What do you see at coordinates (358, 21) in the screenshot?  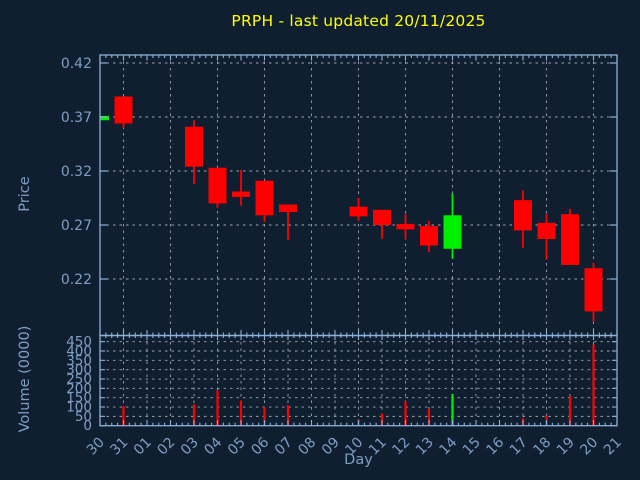 I see `chart-title: PRPH - last updated 20/11/2025` at bounding box center [358, 21].